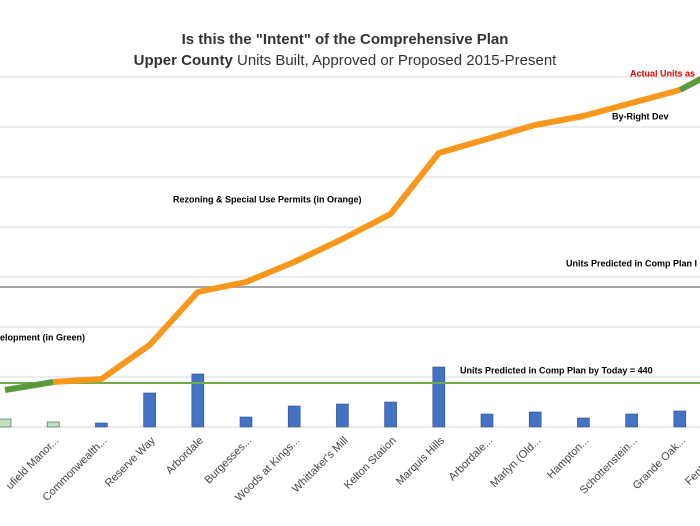 This screenshot has height=526, width=700. I want to click on x-tick-label: Reserve Way, so click(130, 461).